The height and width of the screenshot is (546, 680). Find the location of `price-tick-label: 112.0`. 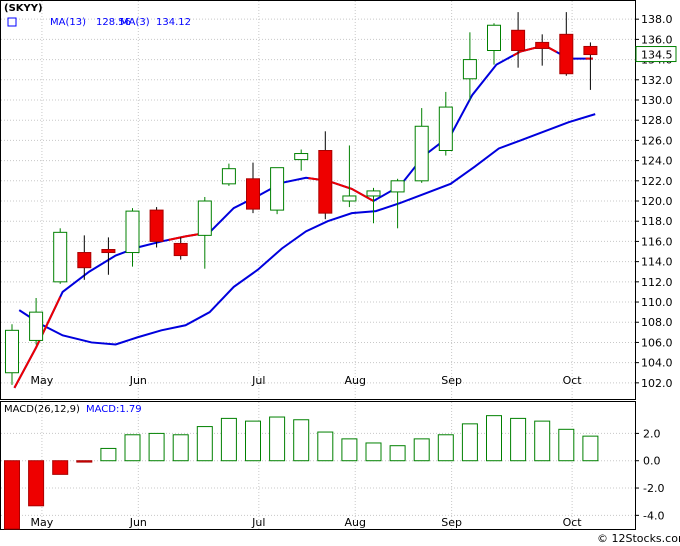

price-tick-label: 112.0 is located at coordinates (657, 282).